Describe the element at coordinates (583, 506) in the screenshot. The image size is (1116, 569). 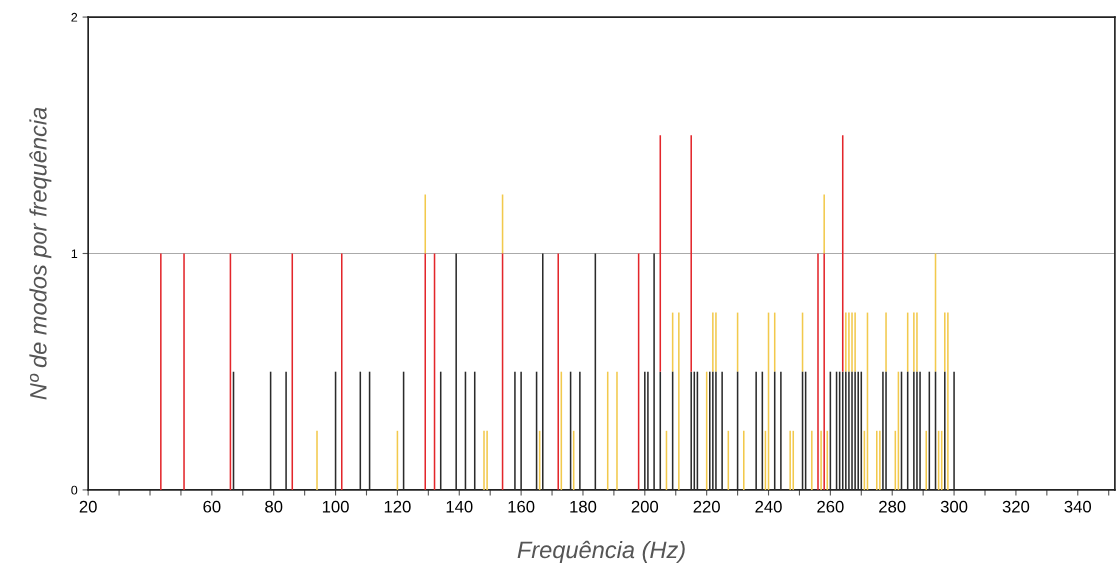
I see `x-tick-label: 180` at that location.